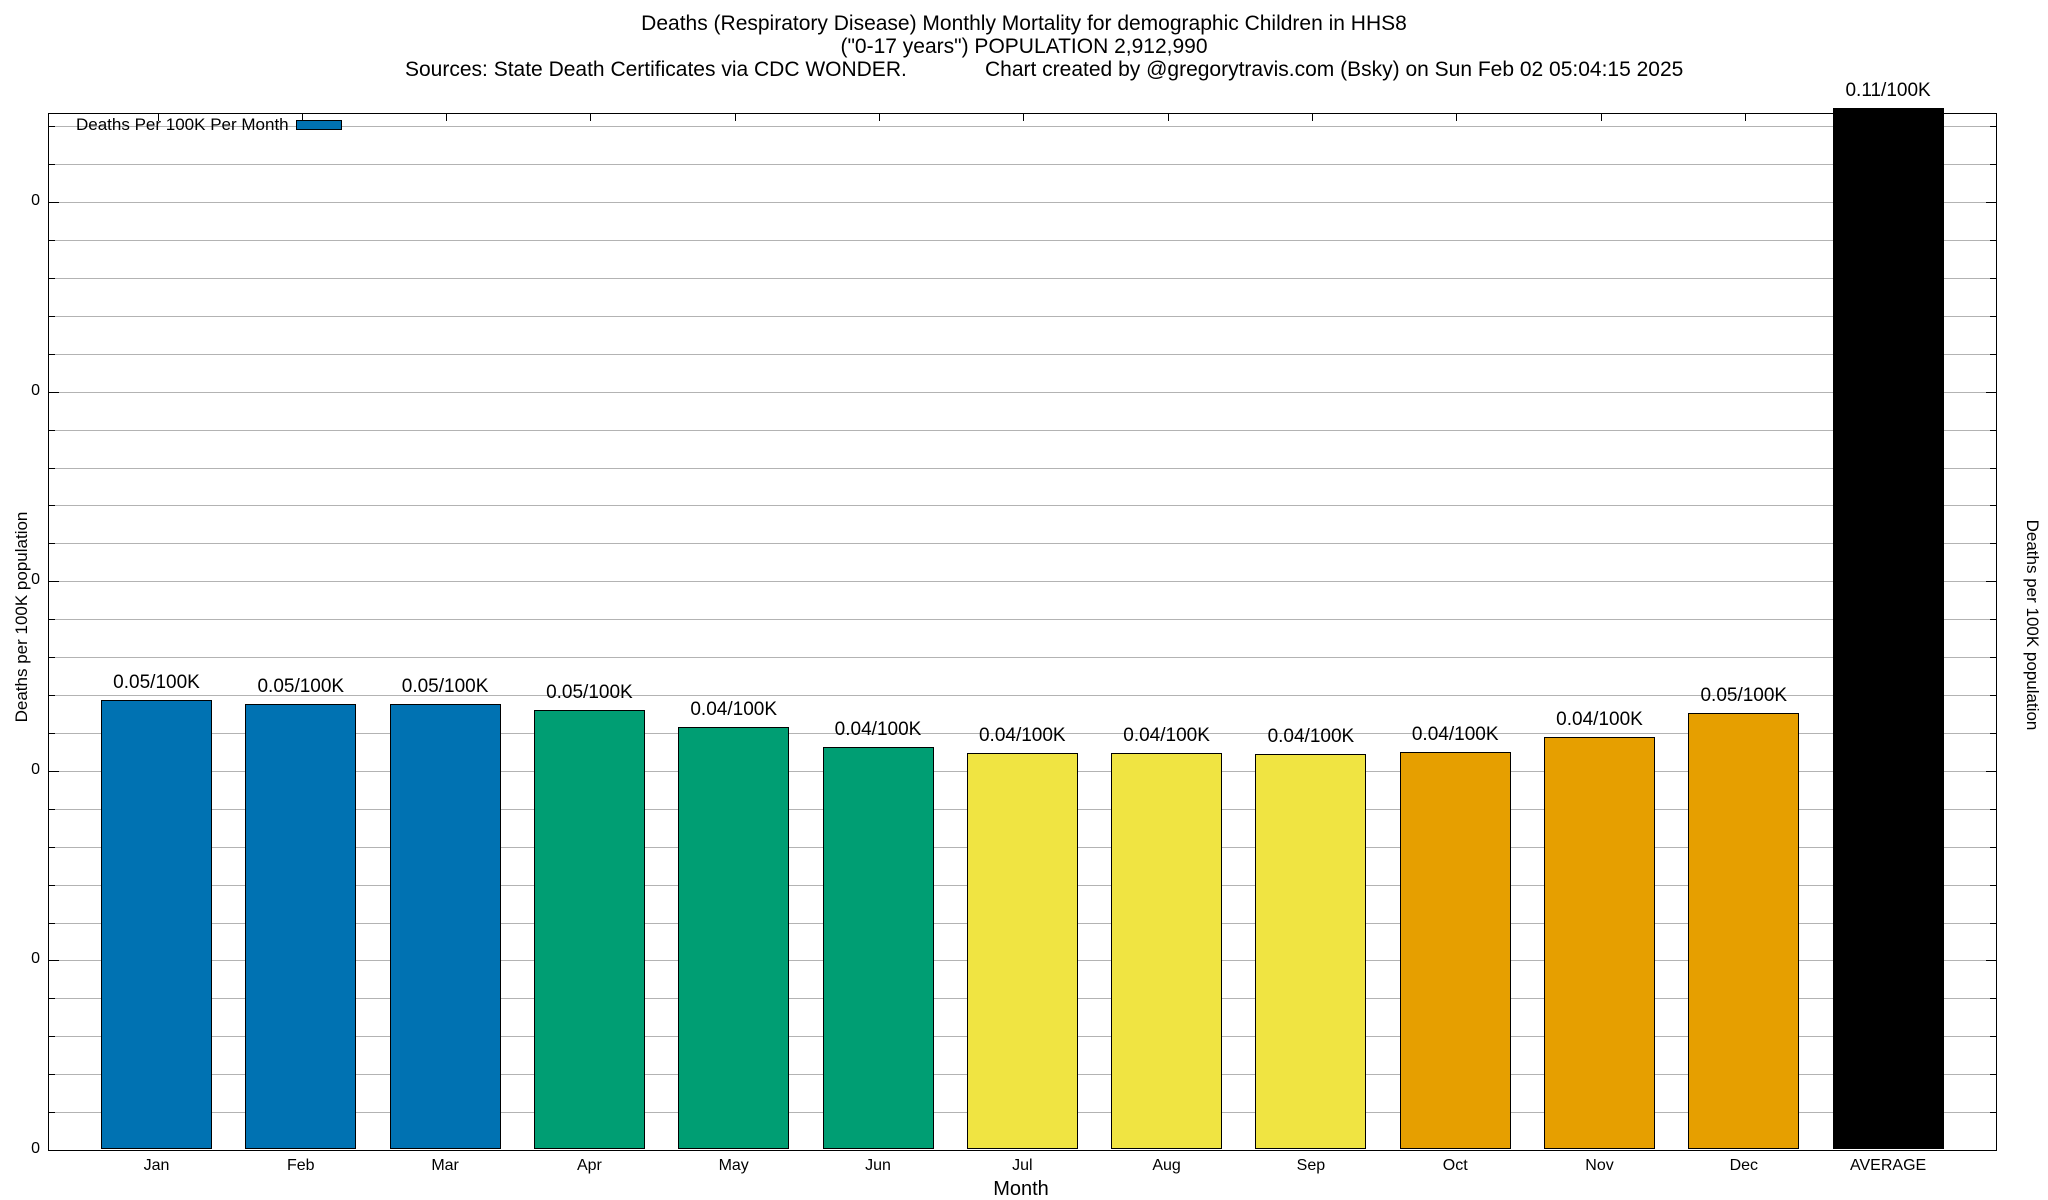 The width and height of the screenshot is (2048, 1200). What do you see at coordinates (156, 924) in the screenshot?
I see `bar-jan` at bounding box center [156, 924].